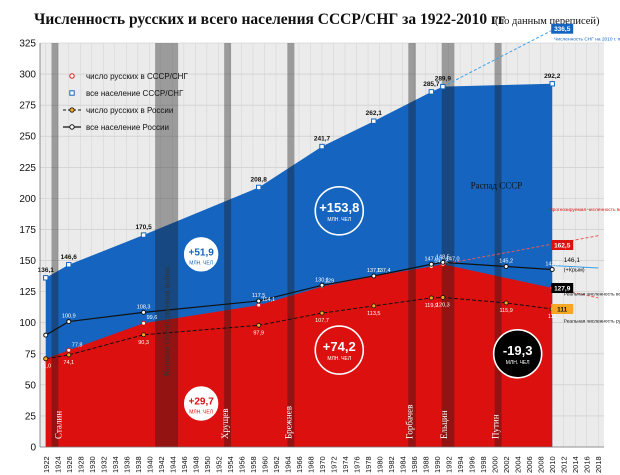  I want to click on x-tick-label: 1942, so click(161, 464).